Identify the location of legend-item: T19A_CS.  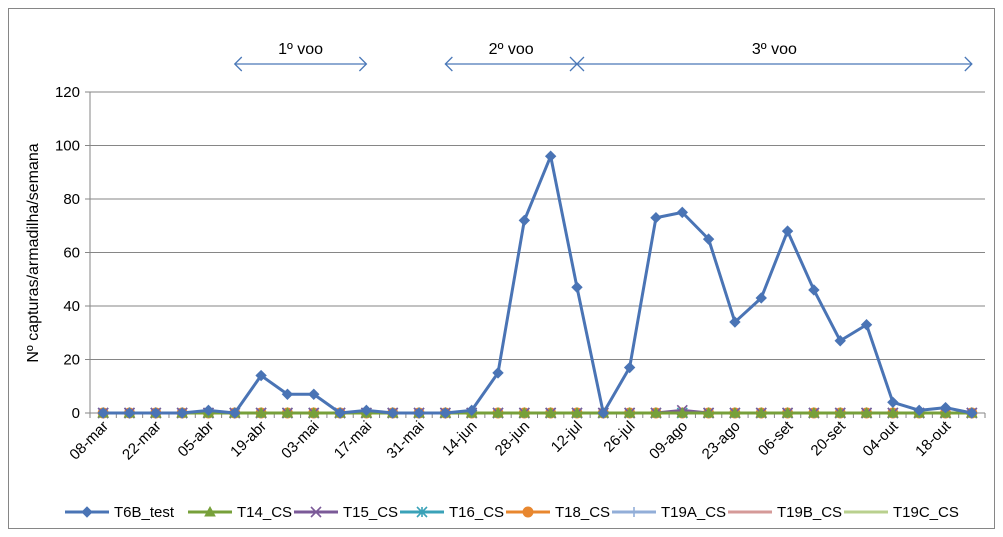
(669, 512).